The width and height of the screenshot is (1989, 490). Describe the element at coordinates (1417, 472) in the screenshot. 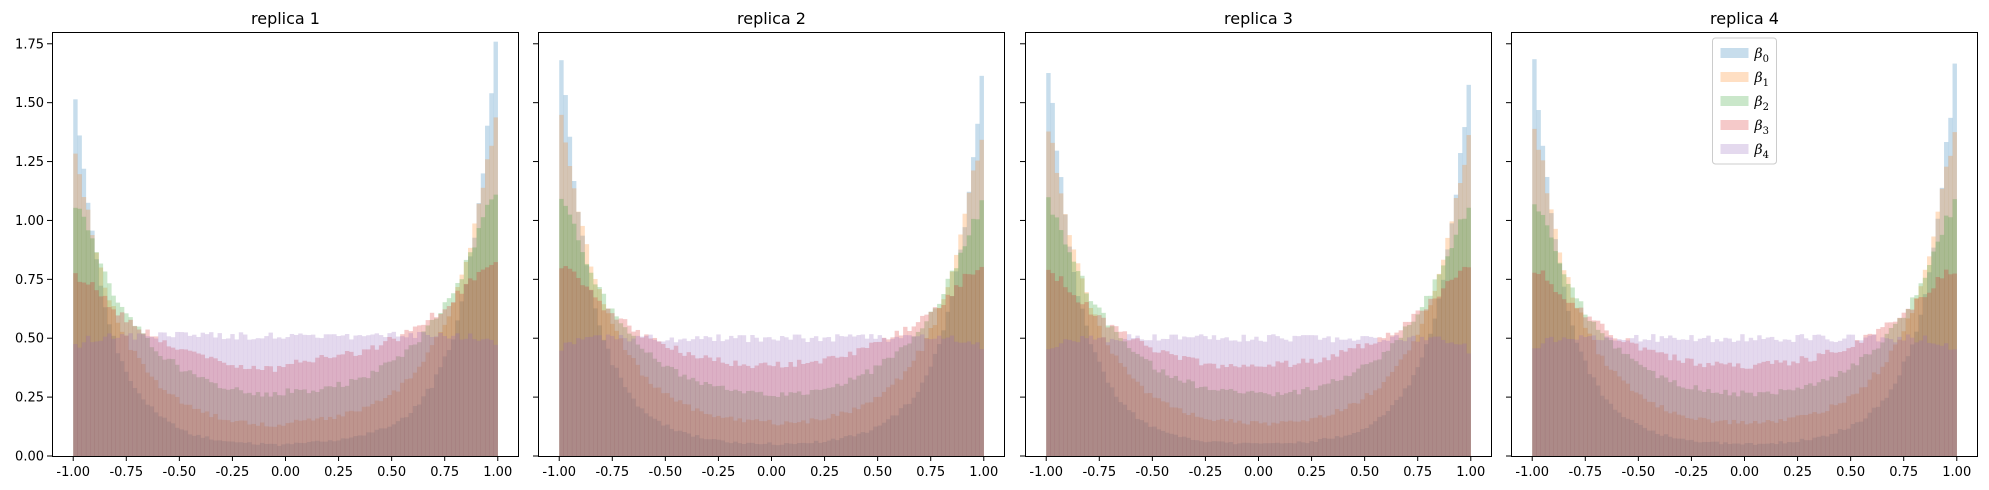

I see `x-tick-label: 0.75` at that location.